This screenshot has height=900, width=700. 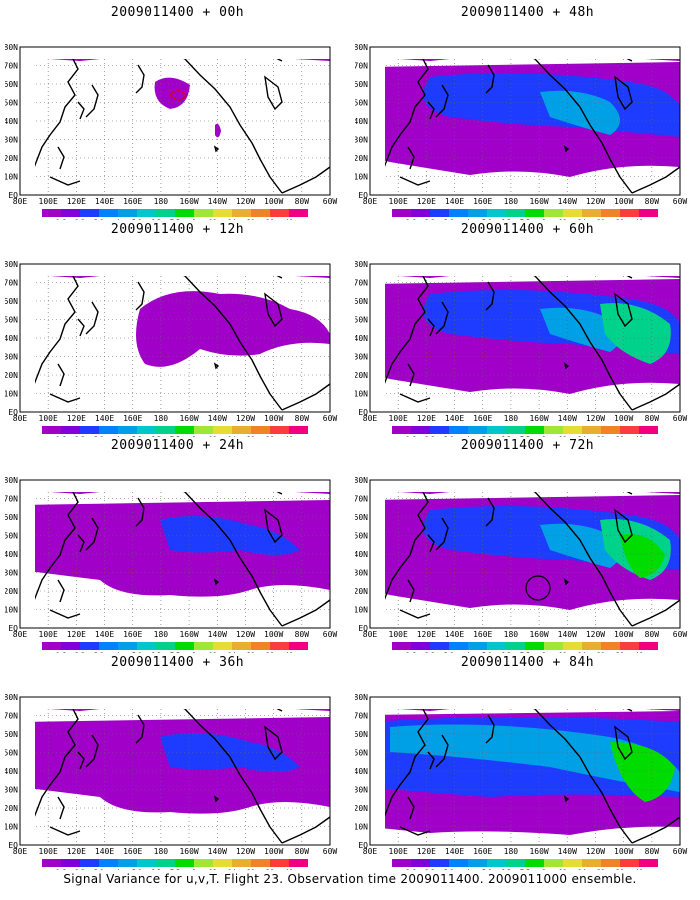 What do you see at coordinates (398, 418) in the screenshot?
I see `longitude-label: 100E` at bounding box center [398, 418].